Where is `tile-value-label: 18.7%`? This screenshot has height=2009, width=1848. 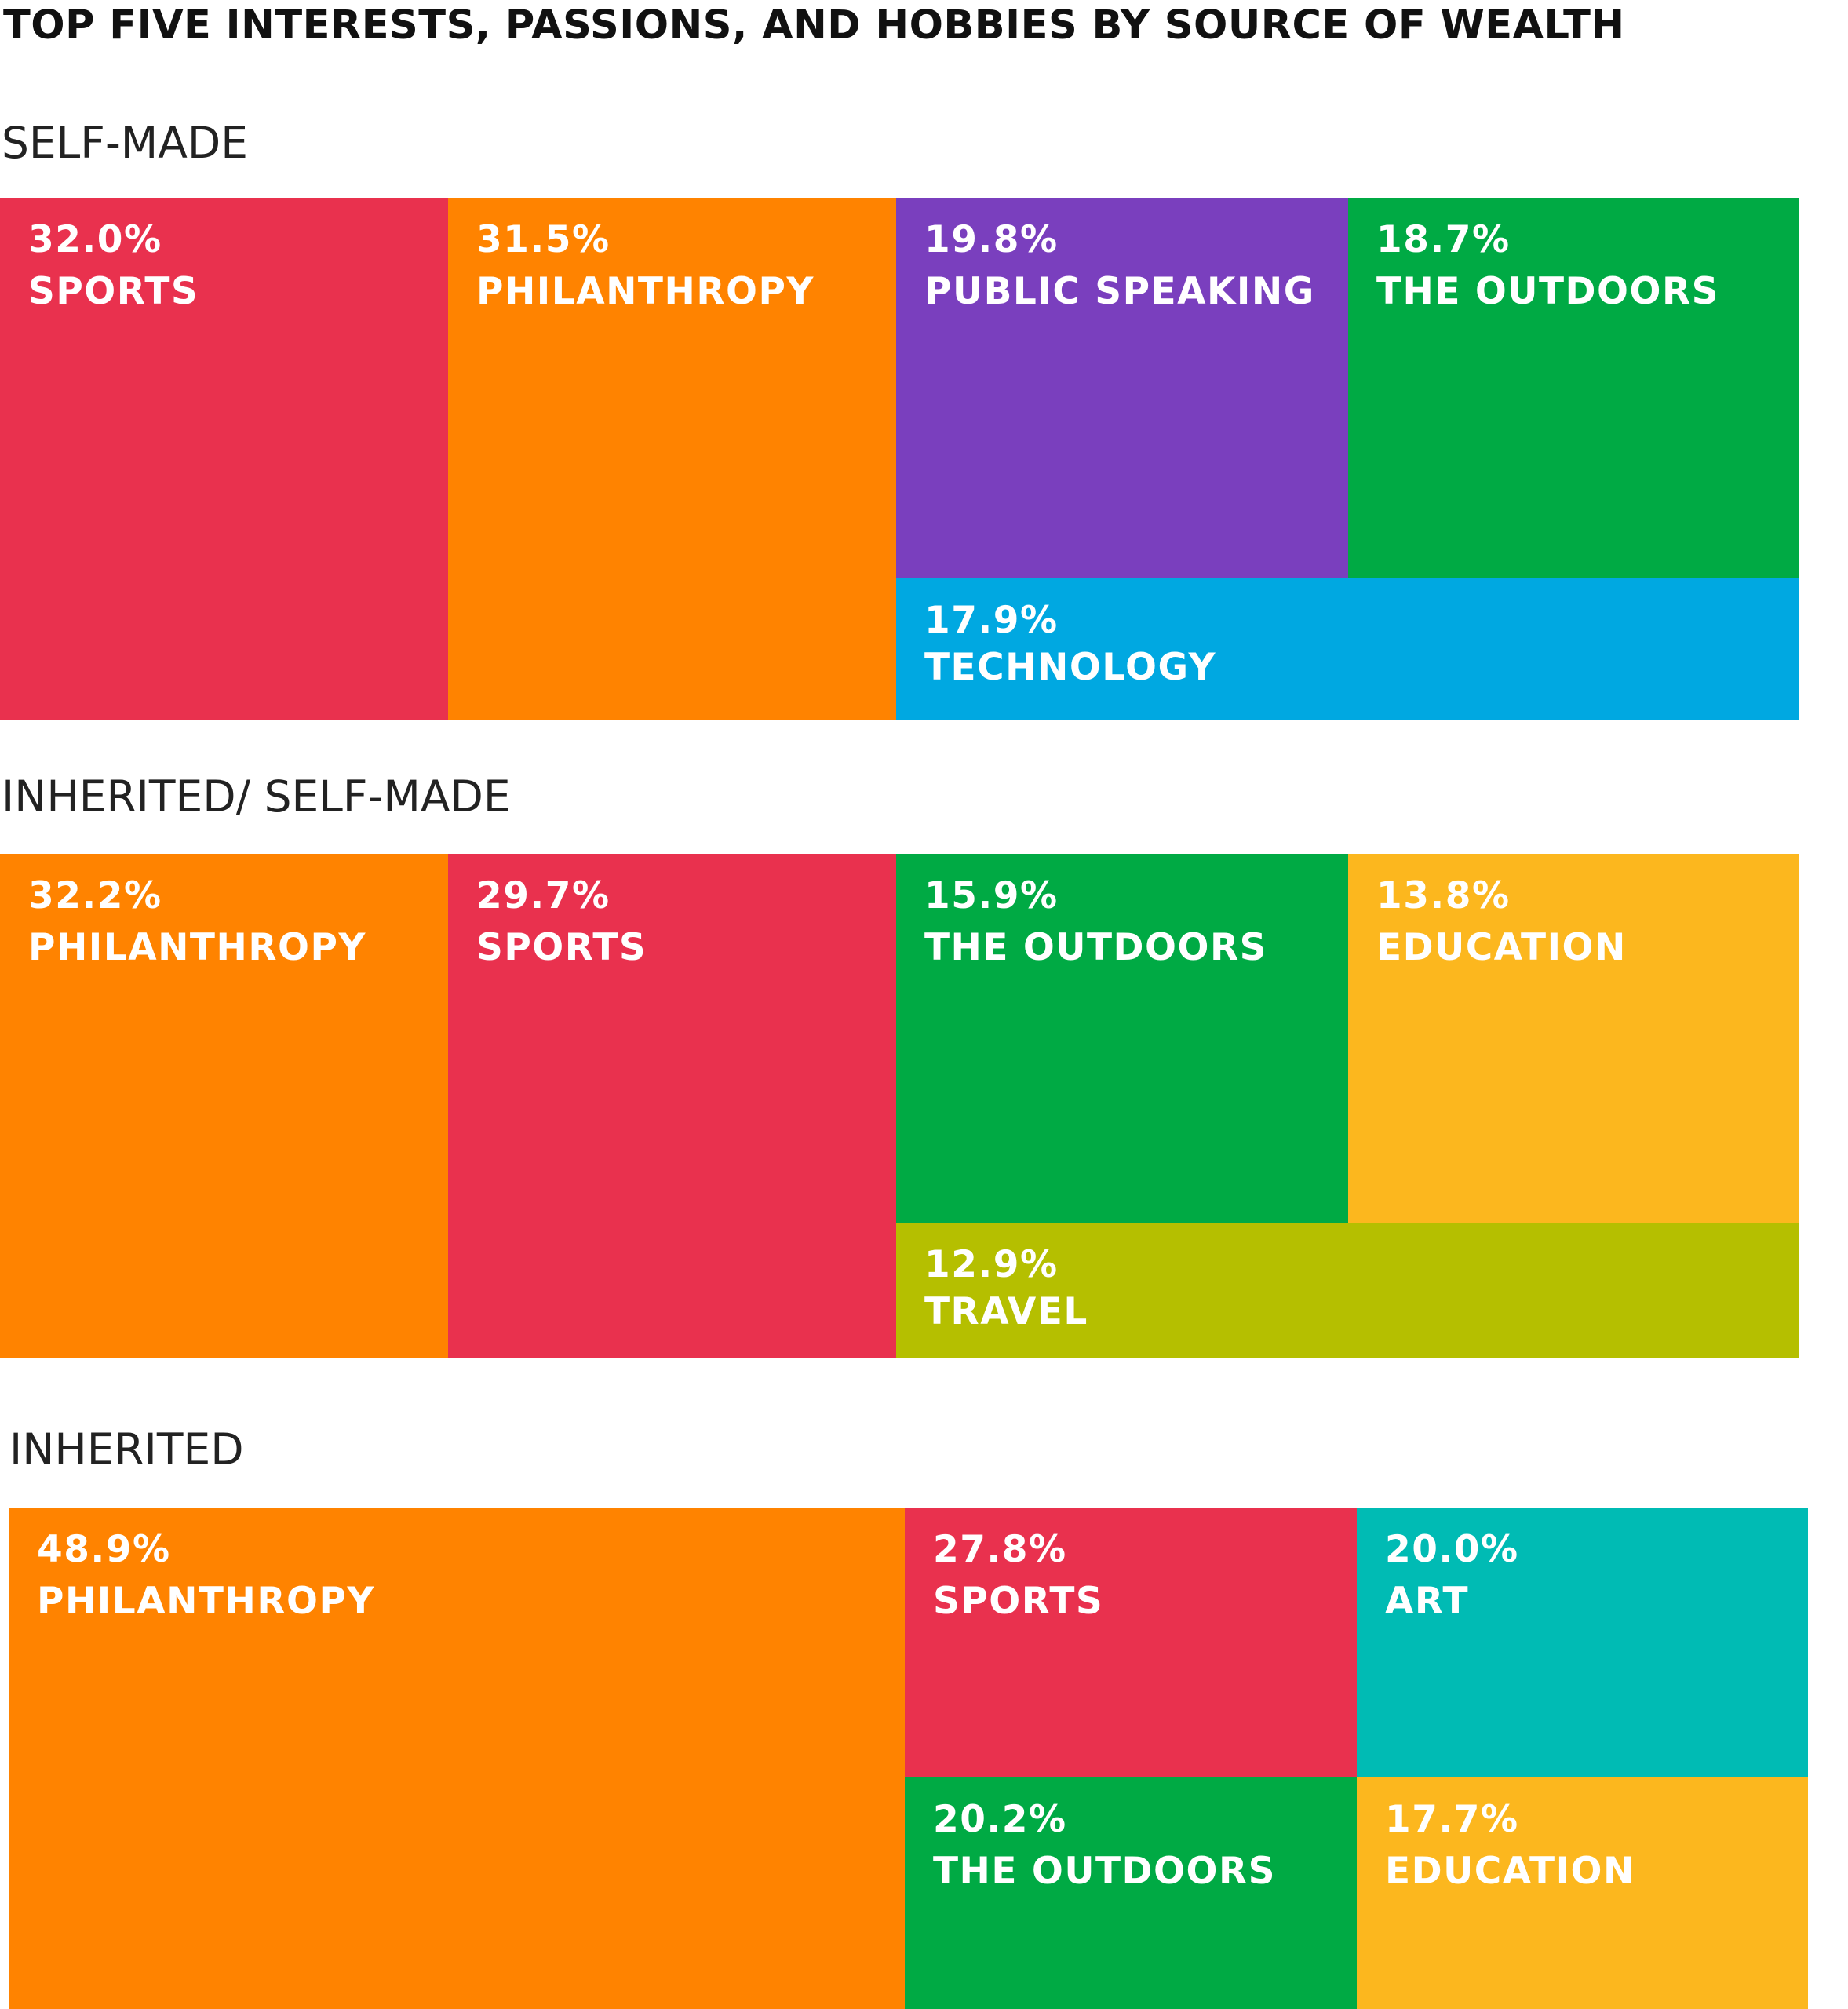 tile-value-label: 18.7% is located at coordinates (1443, 239).